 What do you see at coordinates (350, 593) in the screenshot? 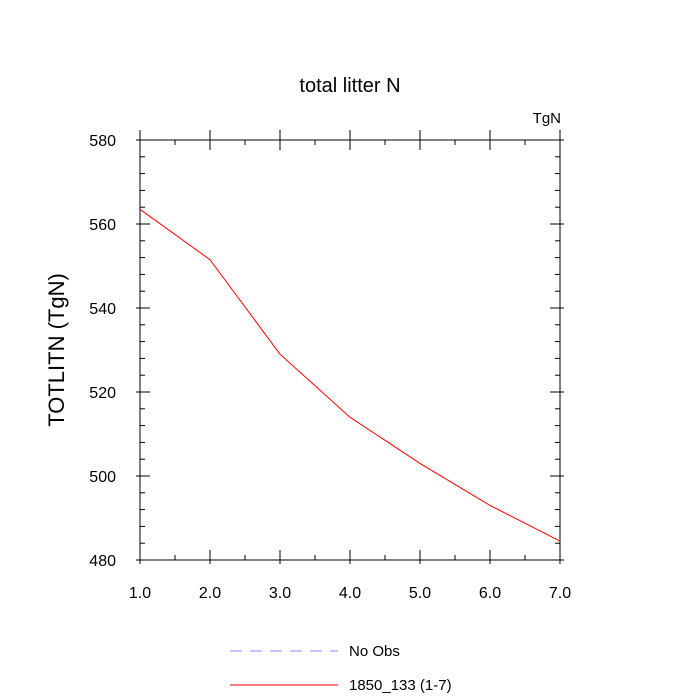
I see `x-tick-label: 4.0` at bounding box center [350, 593].